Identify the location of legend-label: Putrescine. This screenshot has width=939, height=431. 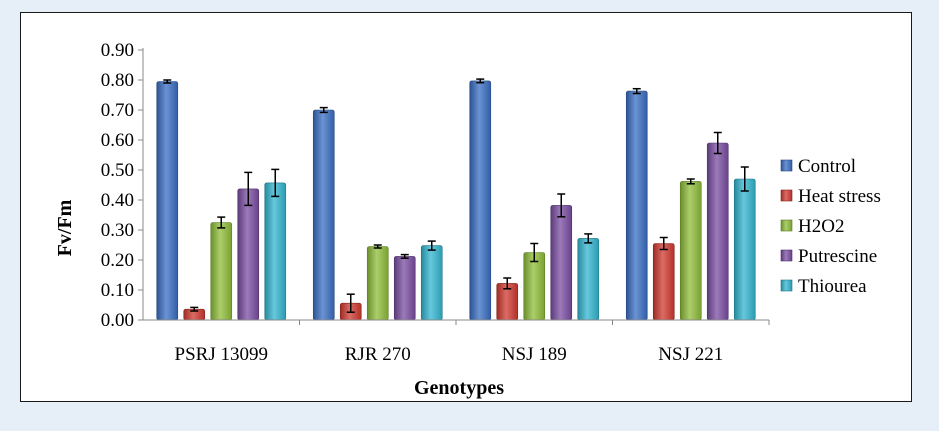
(837, 256).